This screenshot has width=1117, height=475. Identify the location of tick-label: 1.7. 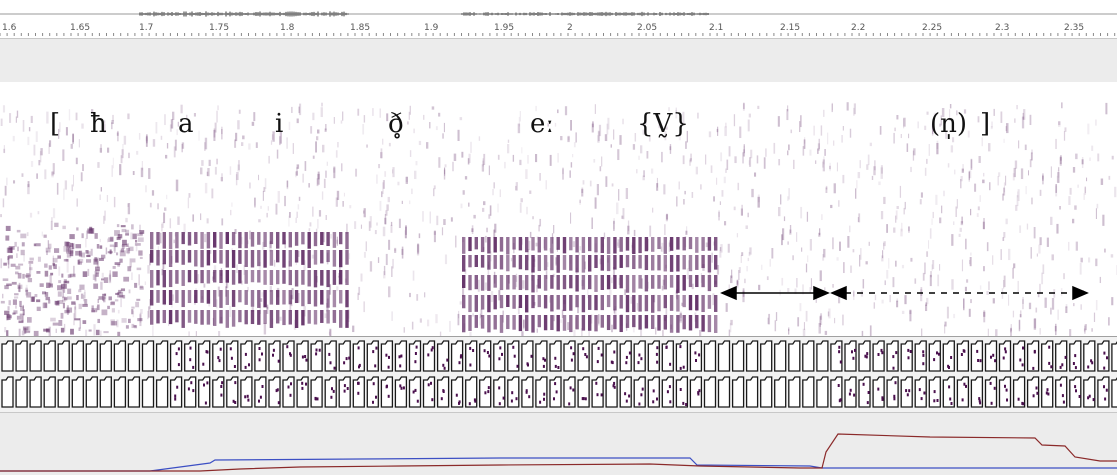
(146, 28).